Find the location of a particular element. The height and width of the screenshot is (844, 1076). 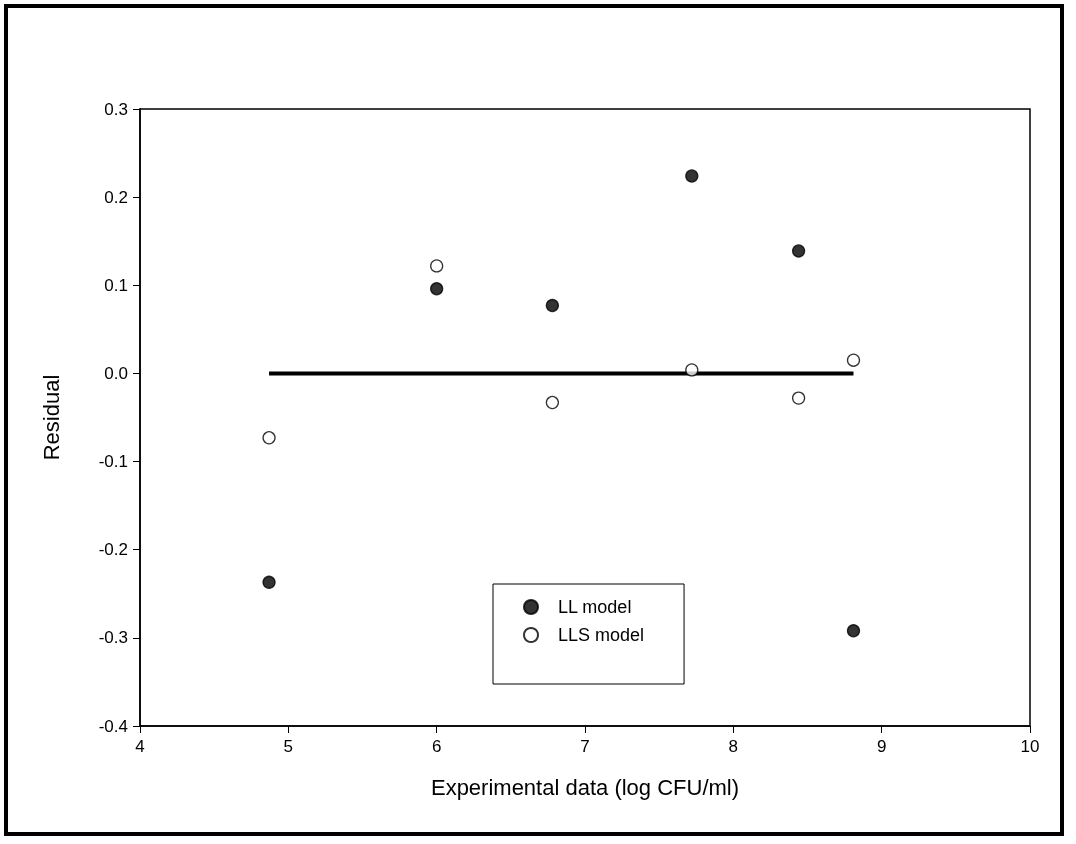

x-axis-title: Experimental data (log CFU/ml) is located at coordinates (585, 787).